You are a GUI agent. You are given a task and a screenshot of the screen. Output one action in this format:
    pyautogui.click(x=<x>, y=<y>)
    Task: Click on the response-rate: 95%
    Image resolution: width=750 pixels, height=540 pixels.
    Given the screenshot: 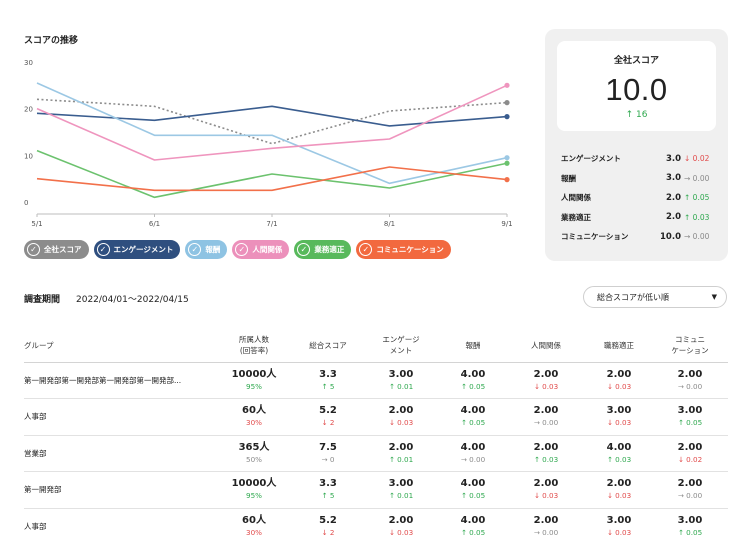 What is the action you would take?
    pyautogui.click(x=254, y=496)
    